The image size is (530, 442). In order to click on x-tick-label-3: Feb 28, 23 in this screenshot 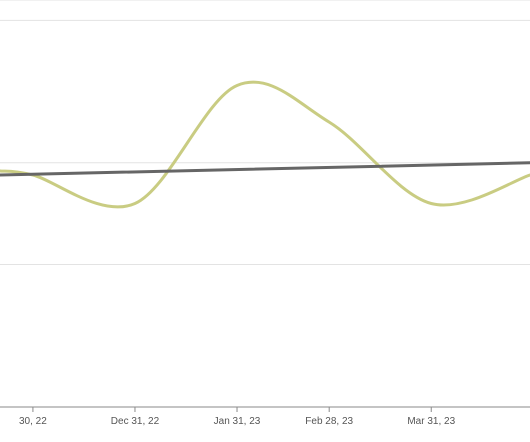, I will do `click(329, 421)`.